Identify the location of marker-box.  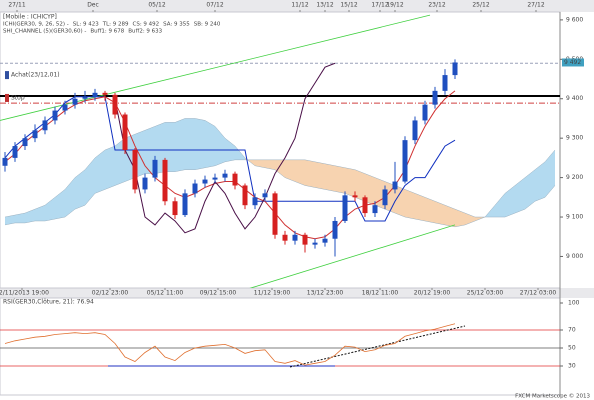
(7, 97).